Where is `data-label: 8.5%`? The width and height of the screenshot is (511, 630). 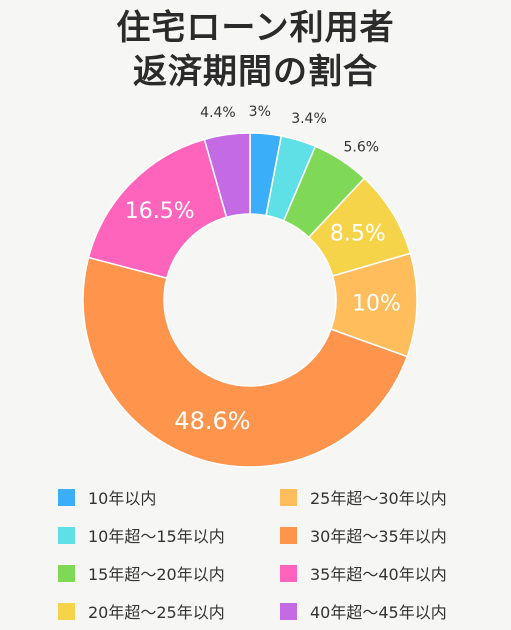
data-label: 8.5% is located at coordinates (358, 233).